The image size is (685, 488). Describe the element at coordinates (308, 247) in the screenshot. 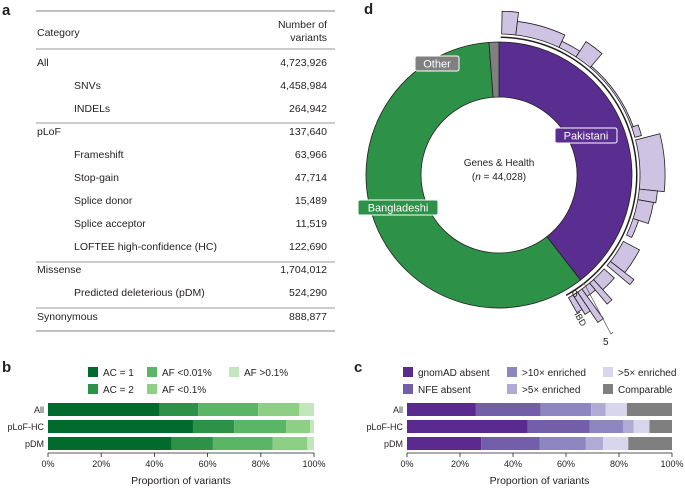

I see `row-value: 122,690` at that location.